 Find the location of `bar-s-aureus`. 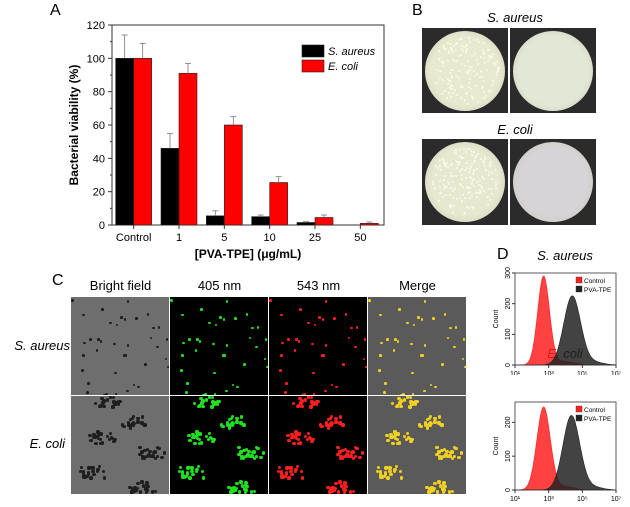

bar-s-aureus is located at coordinates (170, 187).